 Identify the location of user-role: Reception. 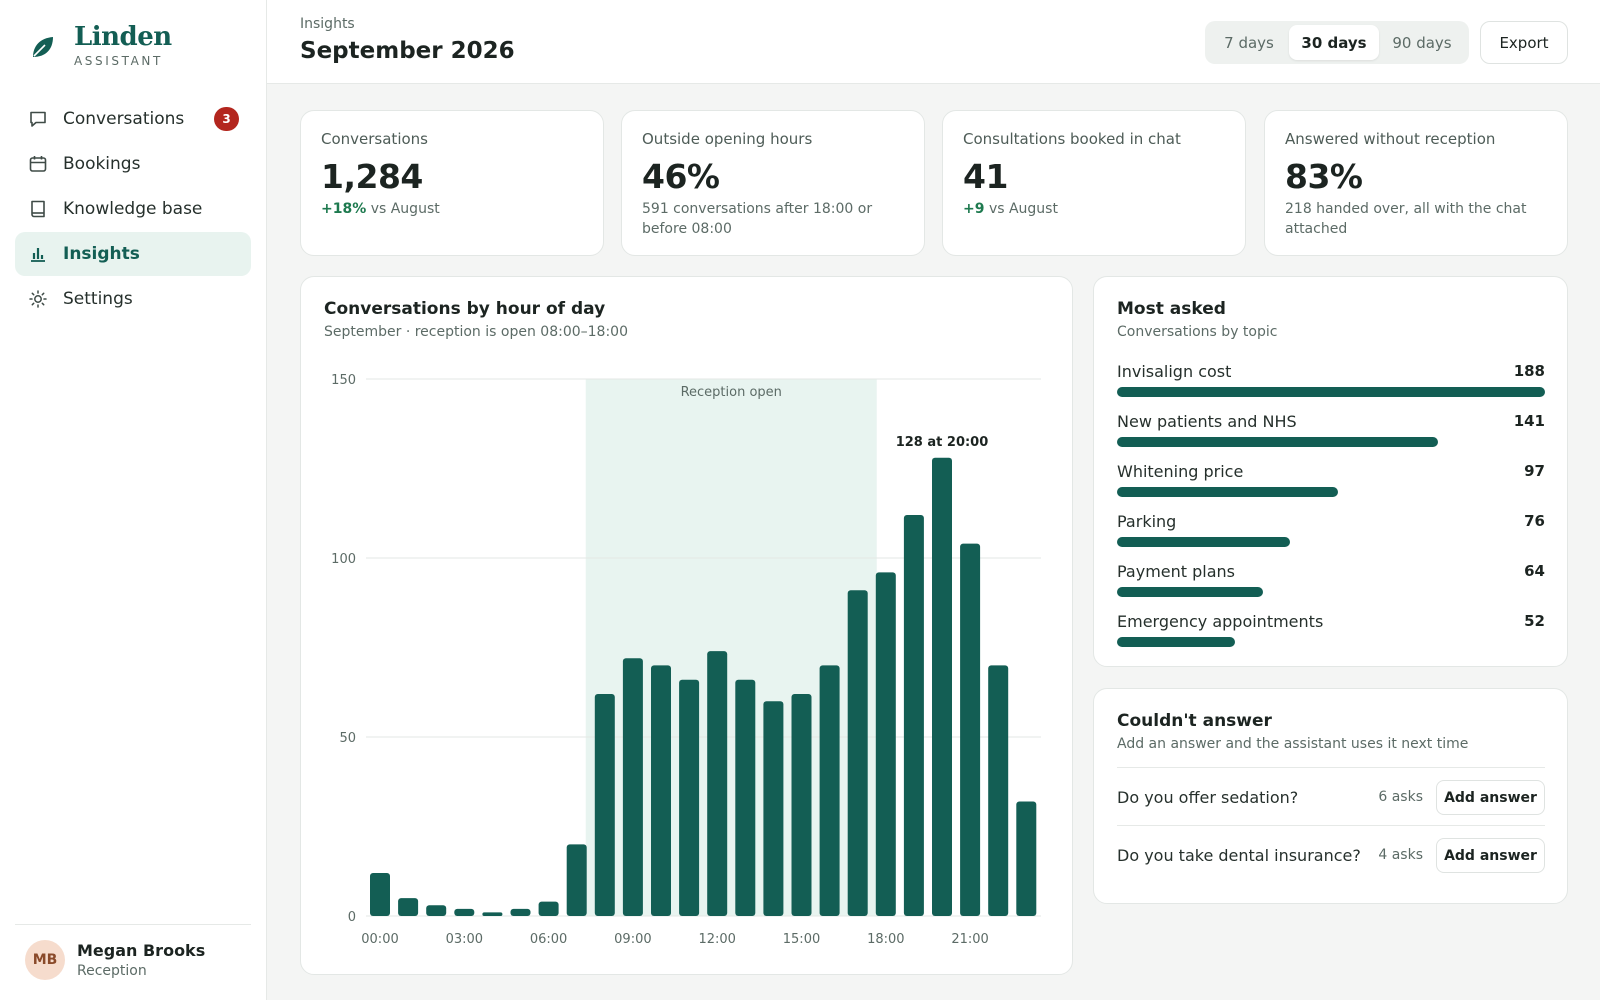
(112, 971).